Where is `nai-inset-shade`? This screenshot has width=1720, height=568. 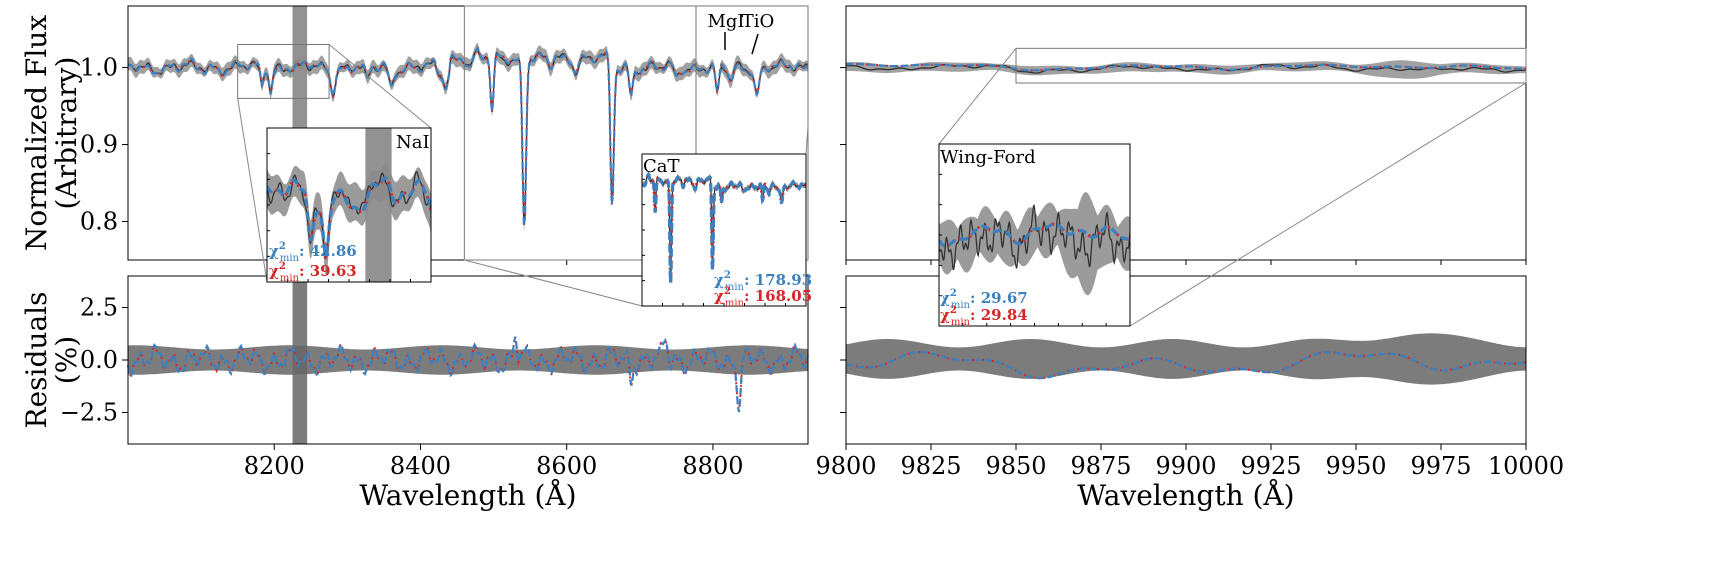
nai-inset-shade is located at coordinates (378, 205).